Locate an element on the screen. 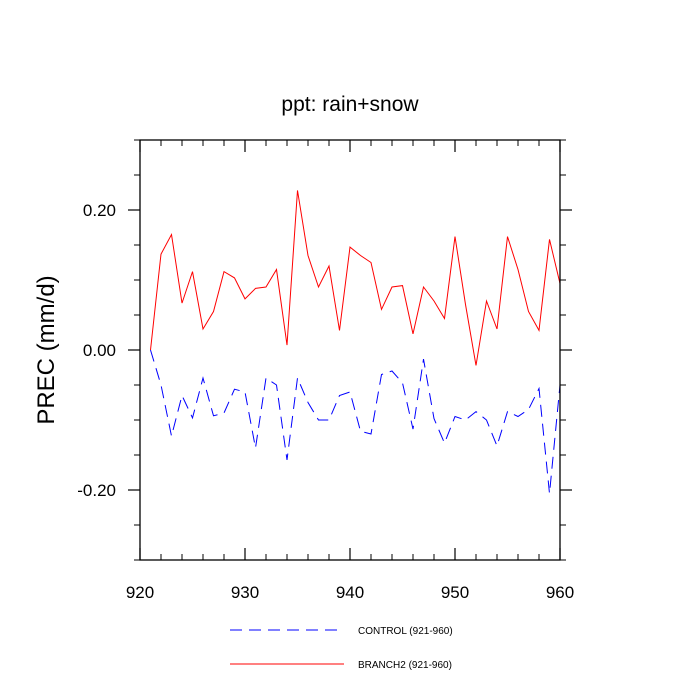 The height and width of the screenshot is (700, 700). series-line-control is located at coordinates (355, 421).